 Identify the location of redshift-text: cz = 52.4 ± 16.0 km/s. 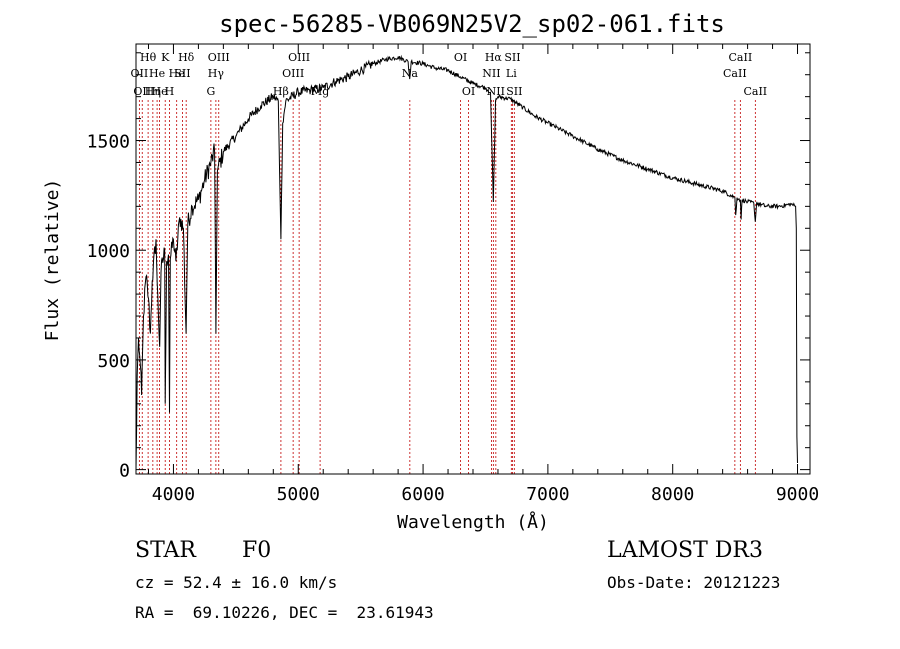
(236, 582).